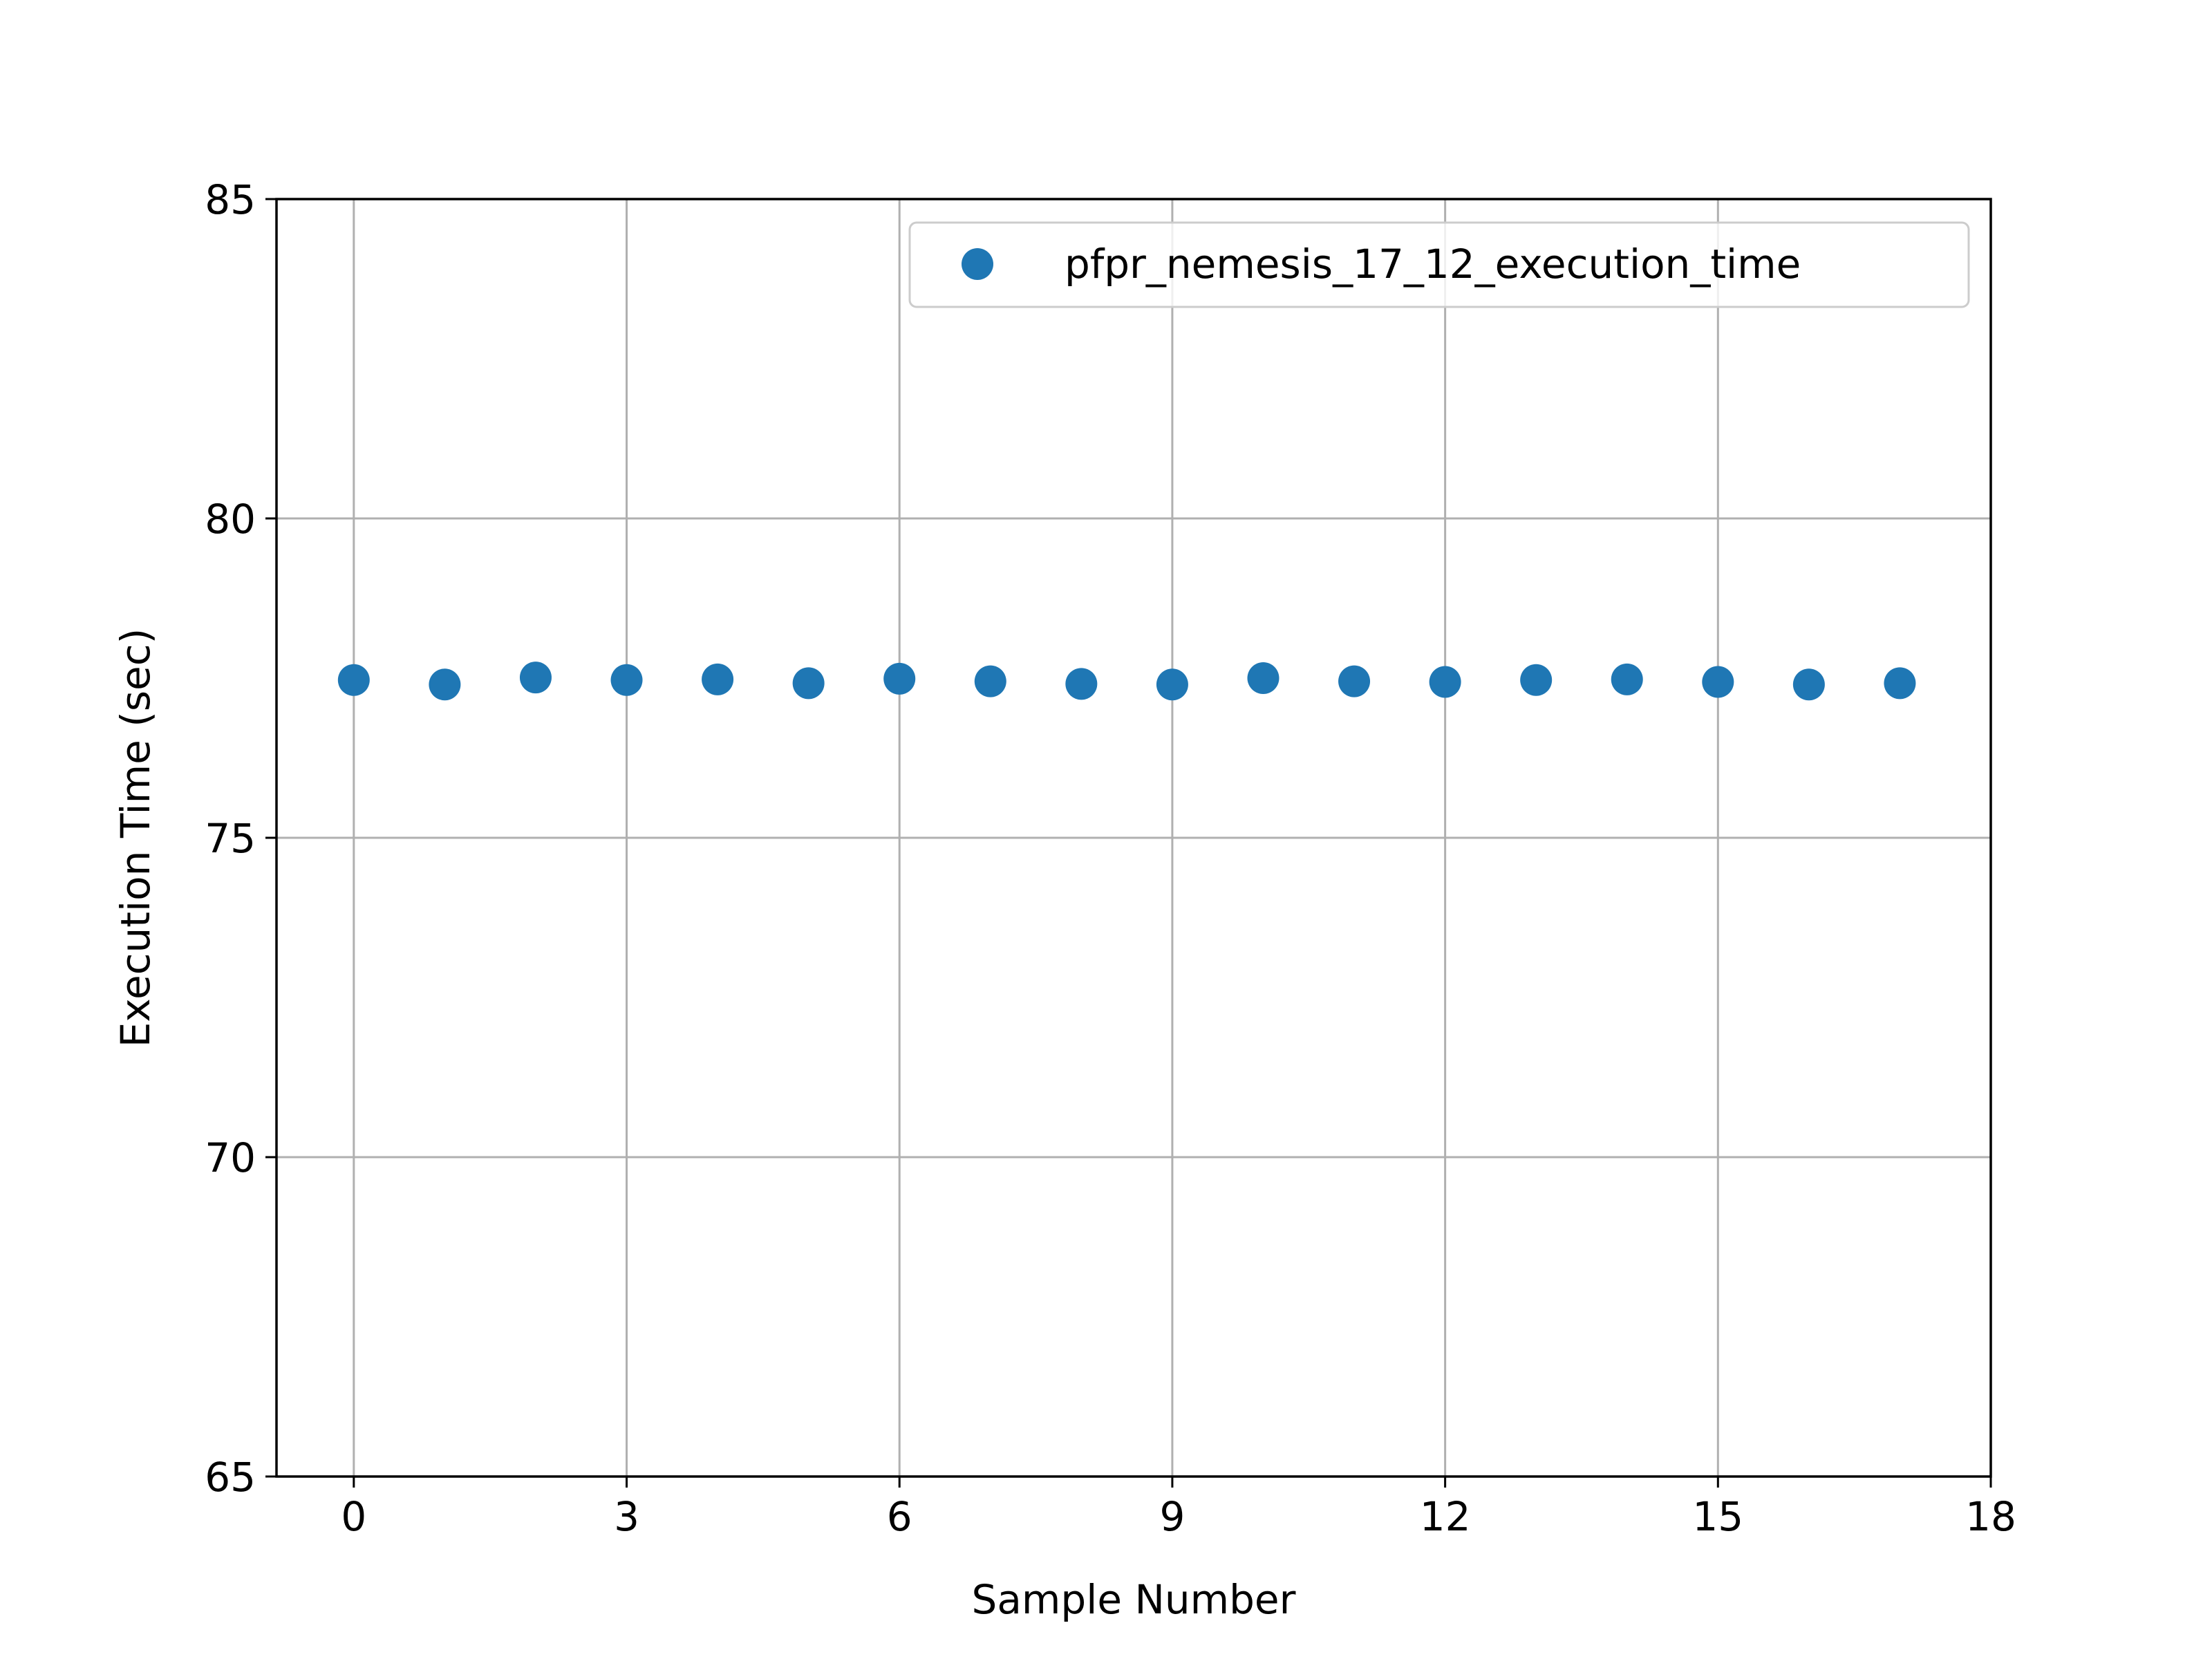 Image resolution: width=2212 pixels, height=1659 pixels. I want to click on y-tick-label: 65, so click(231, 1478).